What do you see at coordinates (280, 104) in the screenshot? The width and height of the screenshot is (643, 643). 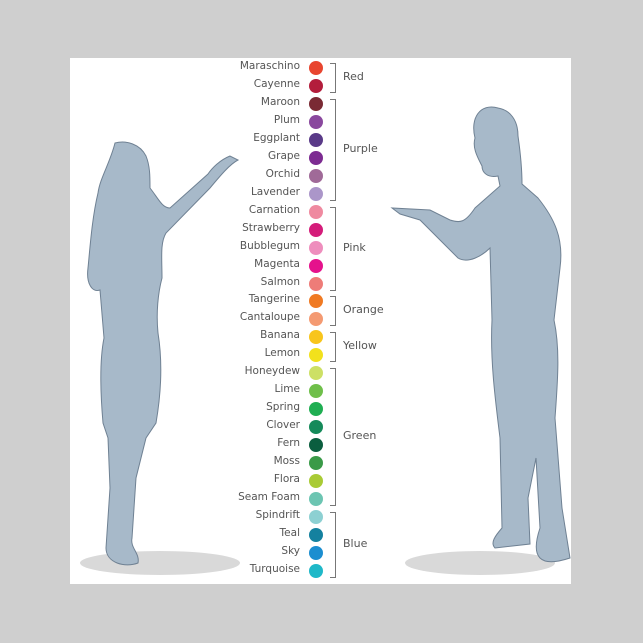 I see `color-row: Maroon` at bounding box center [280, 104].